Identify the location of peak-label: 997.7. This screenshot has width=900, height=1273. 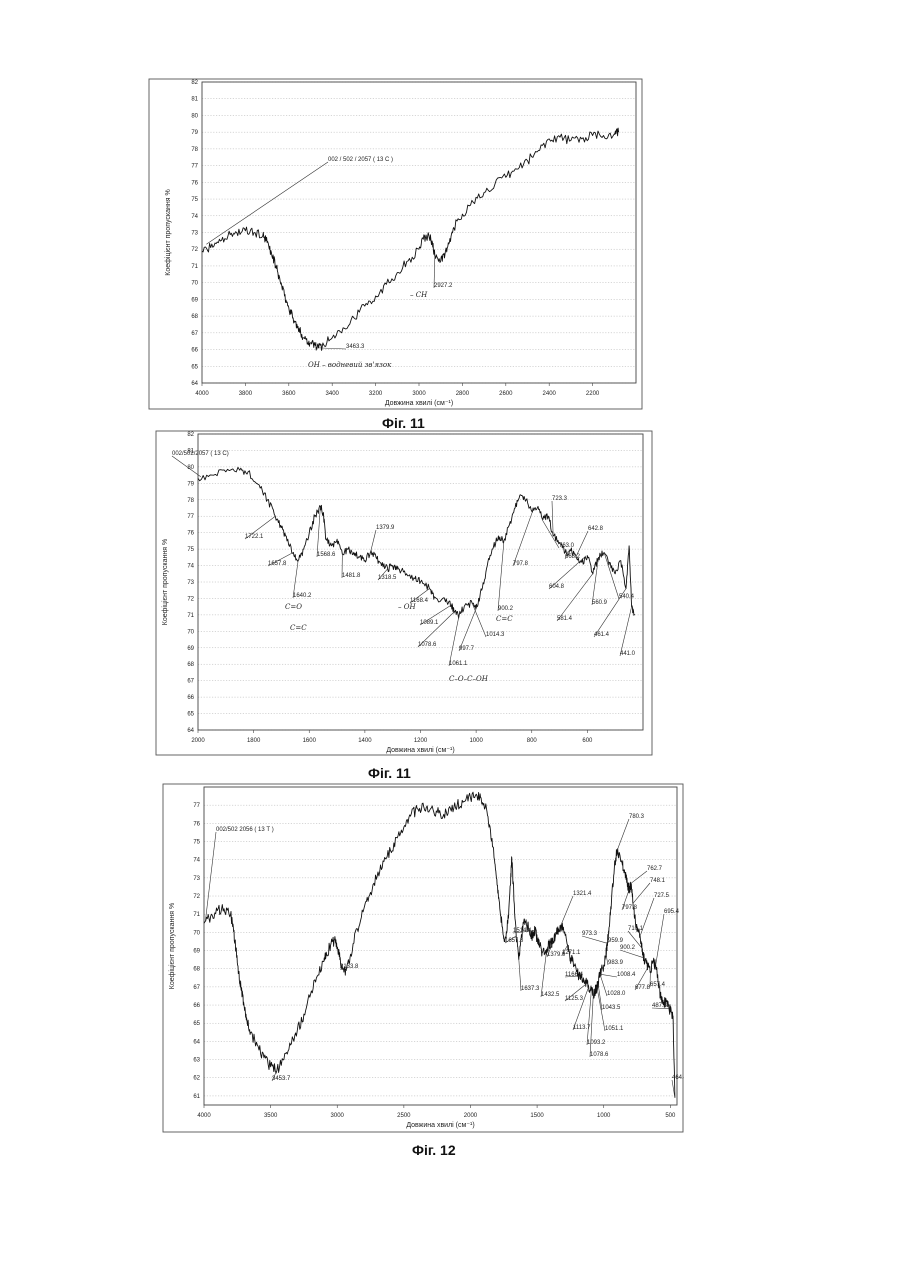
(467, 649).